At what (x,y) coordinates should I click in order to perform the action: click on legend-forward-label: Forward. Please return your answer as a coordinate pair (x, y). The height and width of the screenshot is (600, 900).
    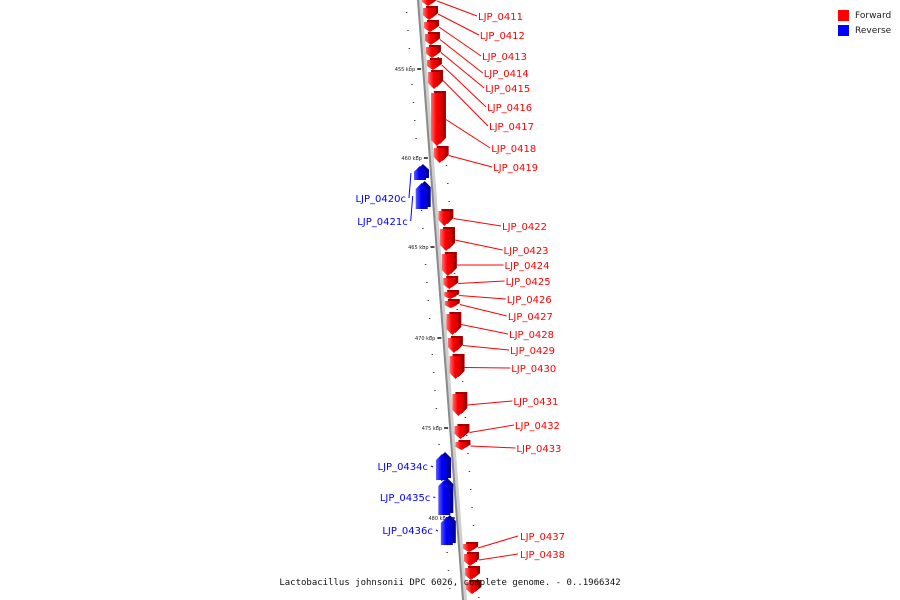
    Looking at the image, I should click on (873, 15).